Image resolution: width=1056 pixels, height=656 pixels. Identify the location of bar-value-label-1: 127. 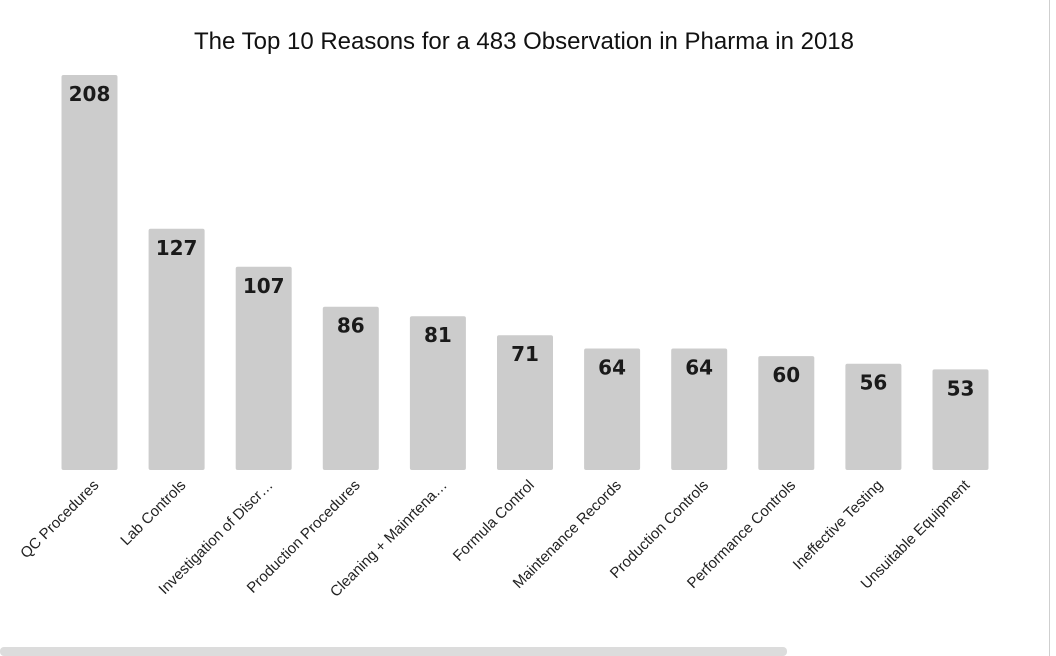
(177, 248).